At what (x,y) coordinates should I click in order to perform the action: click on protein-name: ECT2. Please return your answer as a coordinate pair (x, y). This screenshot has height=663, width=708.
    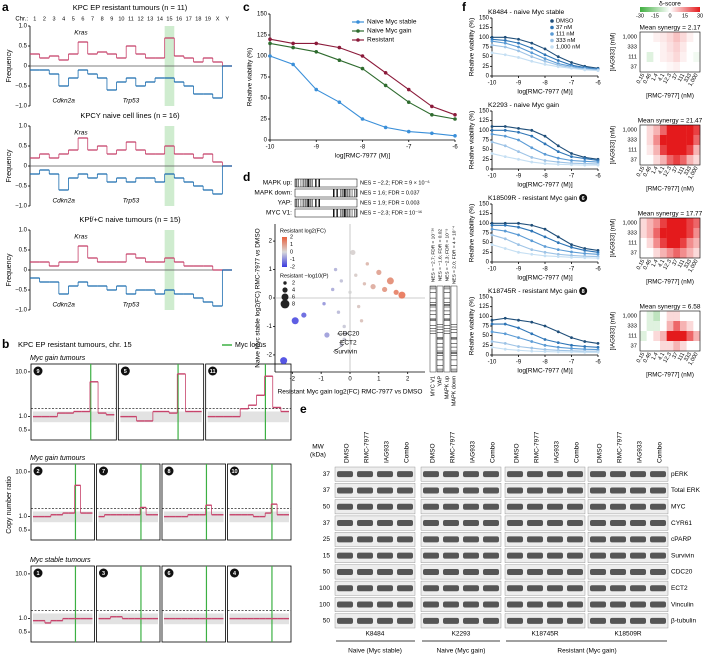
    Looking at the image, I should click on (679, 588).